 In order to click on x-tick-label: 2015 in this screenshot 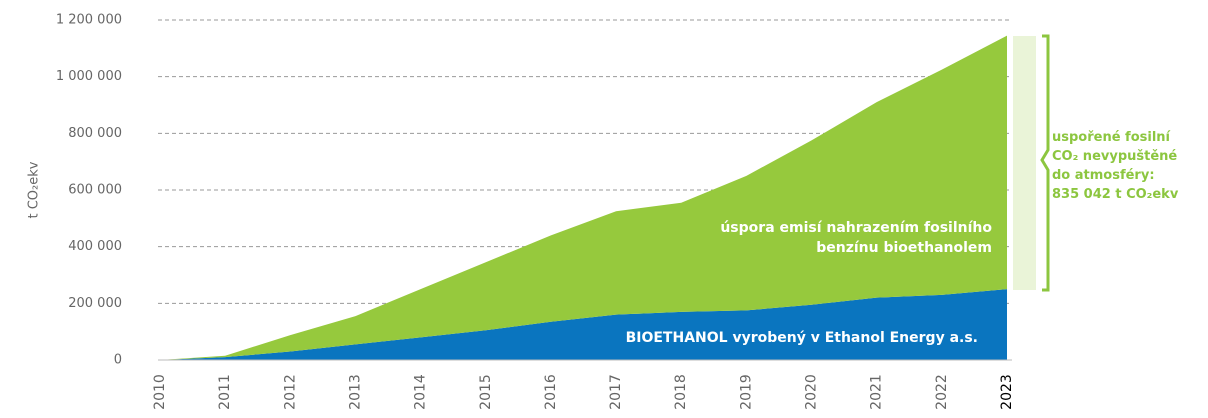, I will do `click(486, 392)`.